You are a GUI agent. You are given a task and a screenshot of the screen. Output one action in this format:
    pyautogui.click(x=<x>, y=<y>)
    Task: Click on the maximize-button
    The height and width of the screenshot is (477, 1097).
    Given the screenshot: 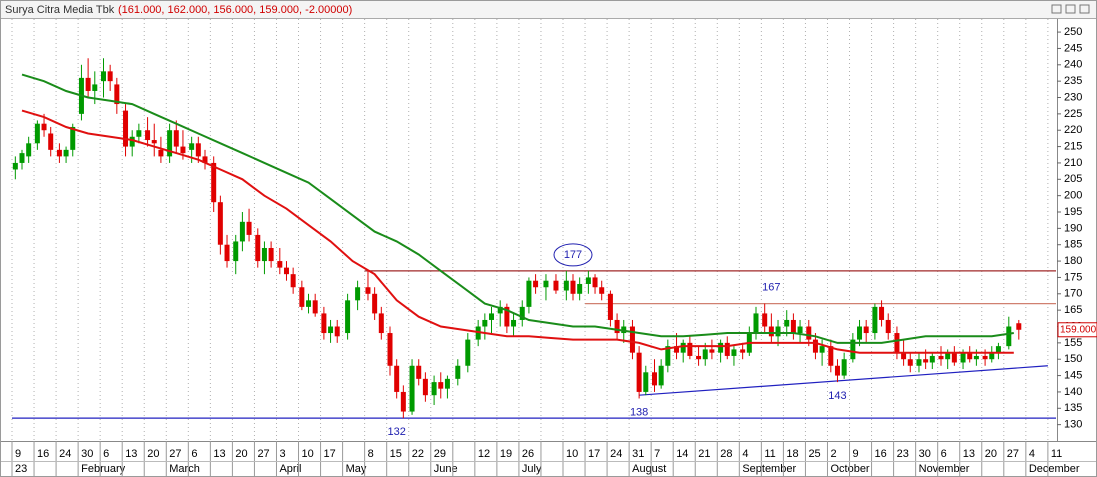 What is the action you would take?
    pyautogui.click(x=1070, y=9)
    